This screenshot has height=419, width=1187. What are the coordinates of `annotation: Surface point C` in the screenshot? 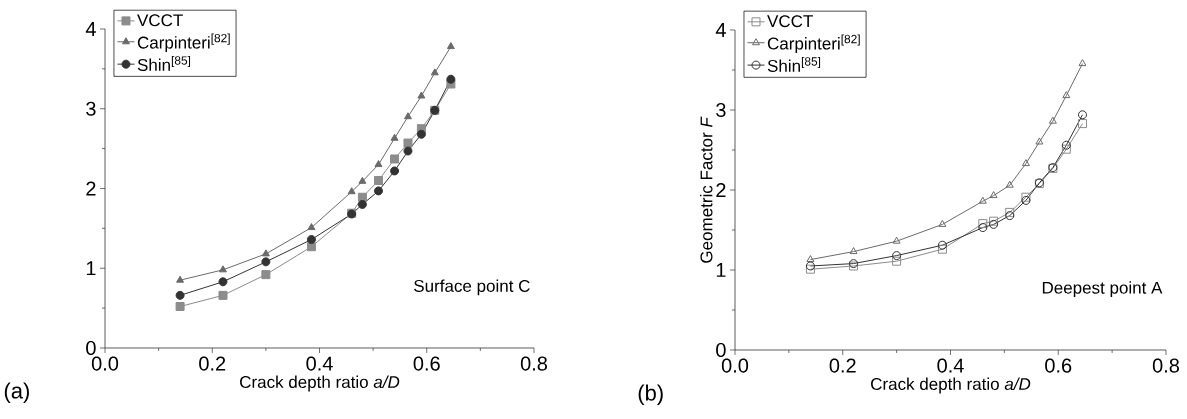 It's located at (472, 287).